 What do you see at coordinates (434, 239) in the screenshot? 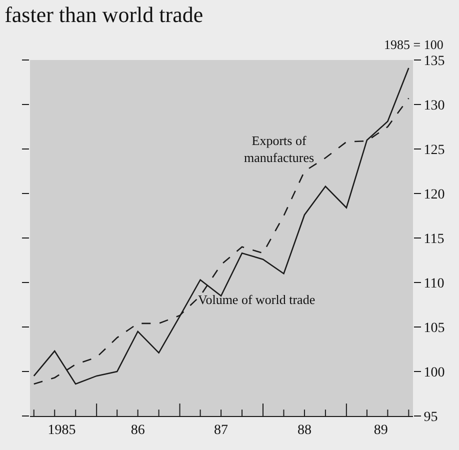
I see `y-tick-label: 115` at bounding box center [434, 239].